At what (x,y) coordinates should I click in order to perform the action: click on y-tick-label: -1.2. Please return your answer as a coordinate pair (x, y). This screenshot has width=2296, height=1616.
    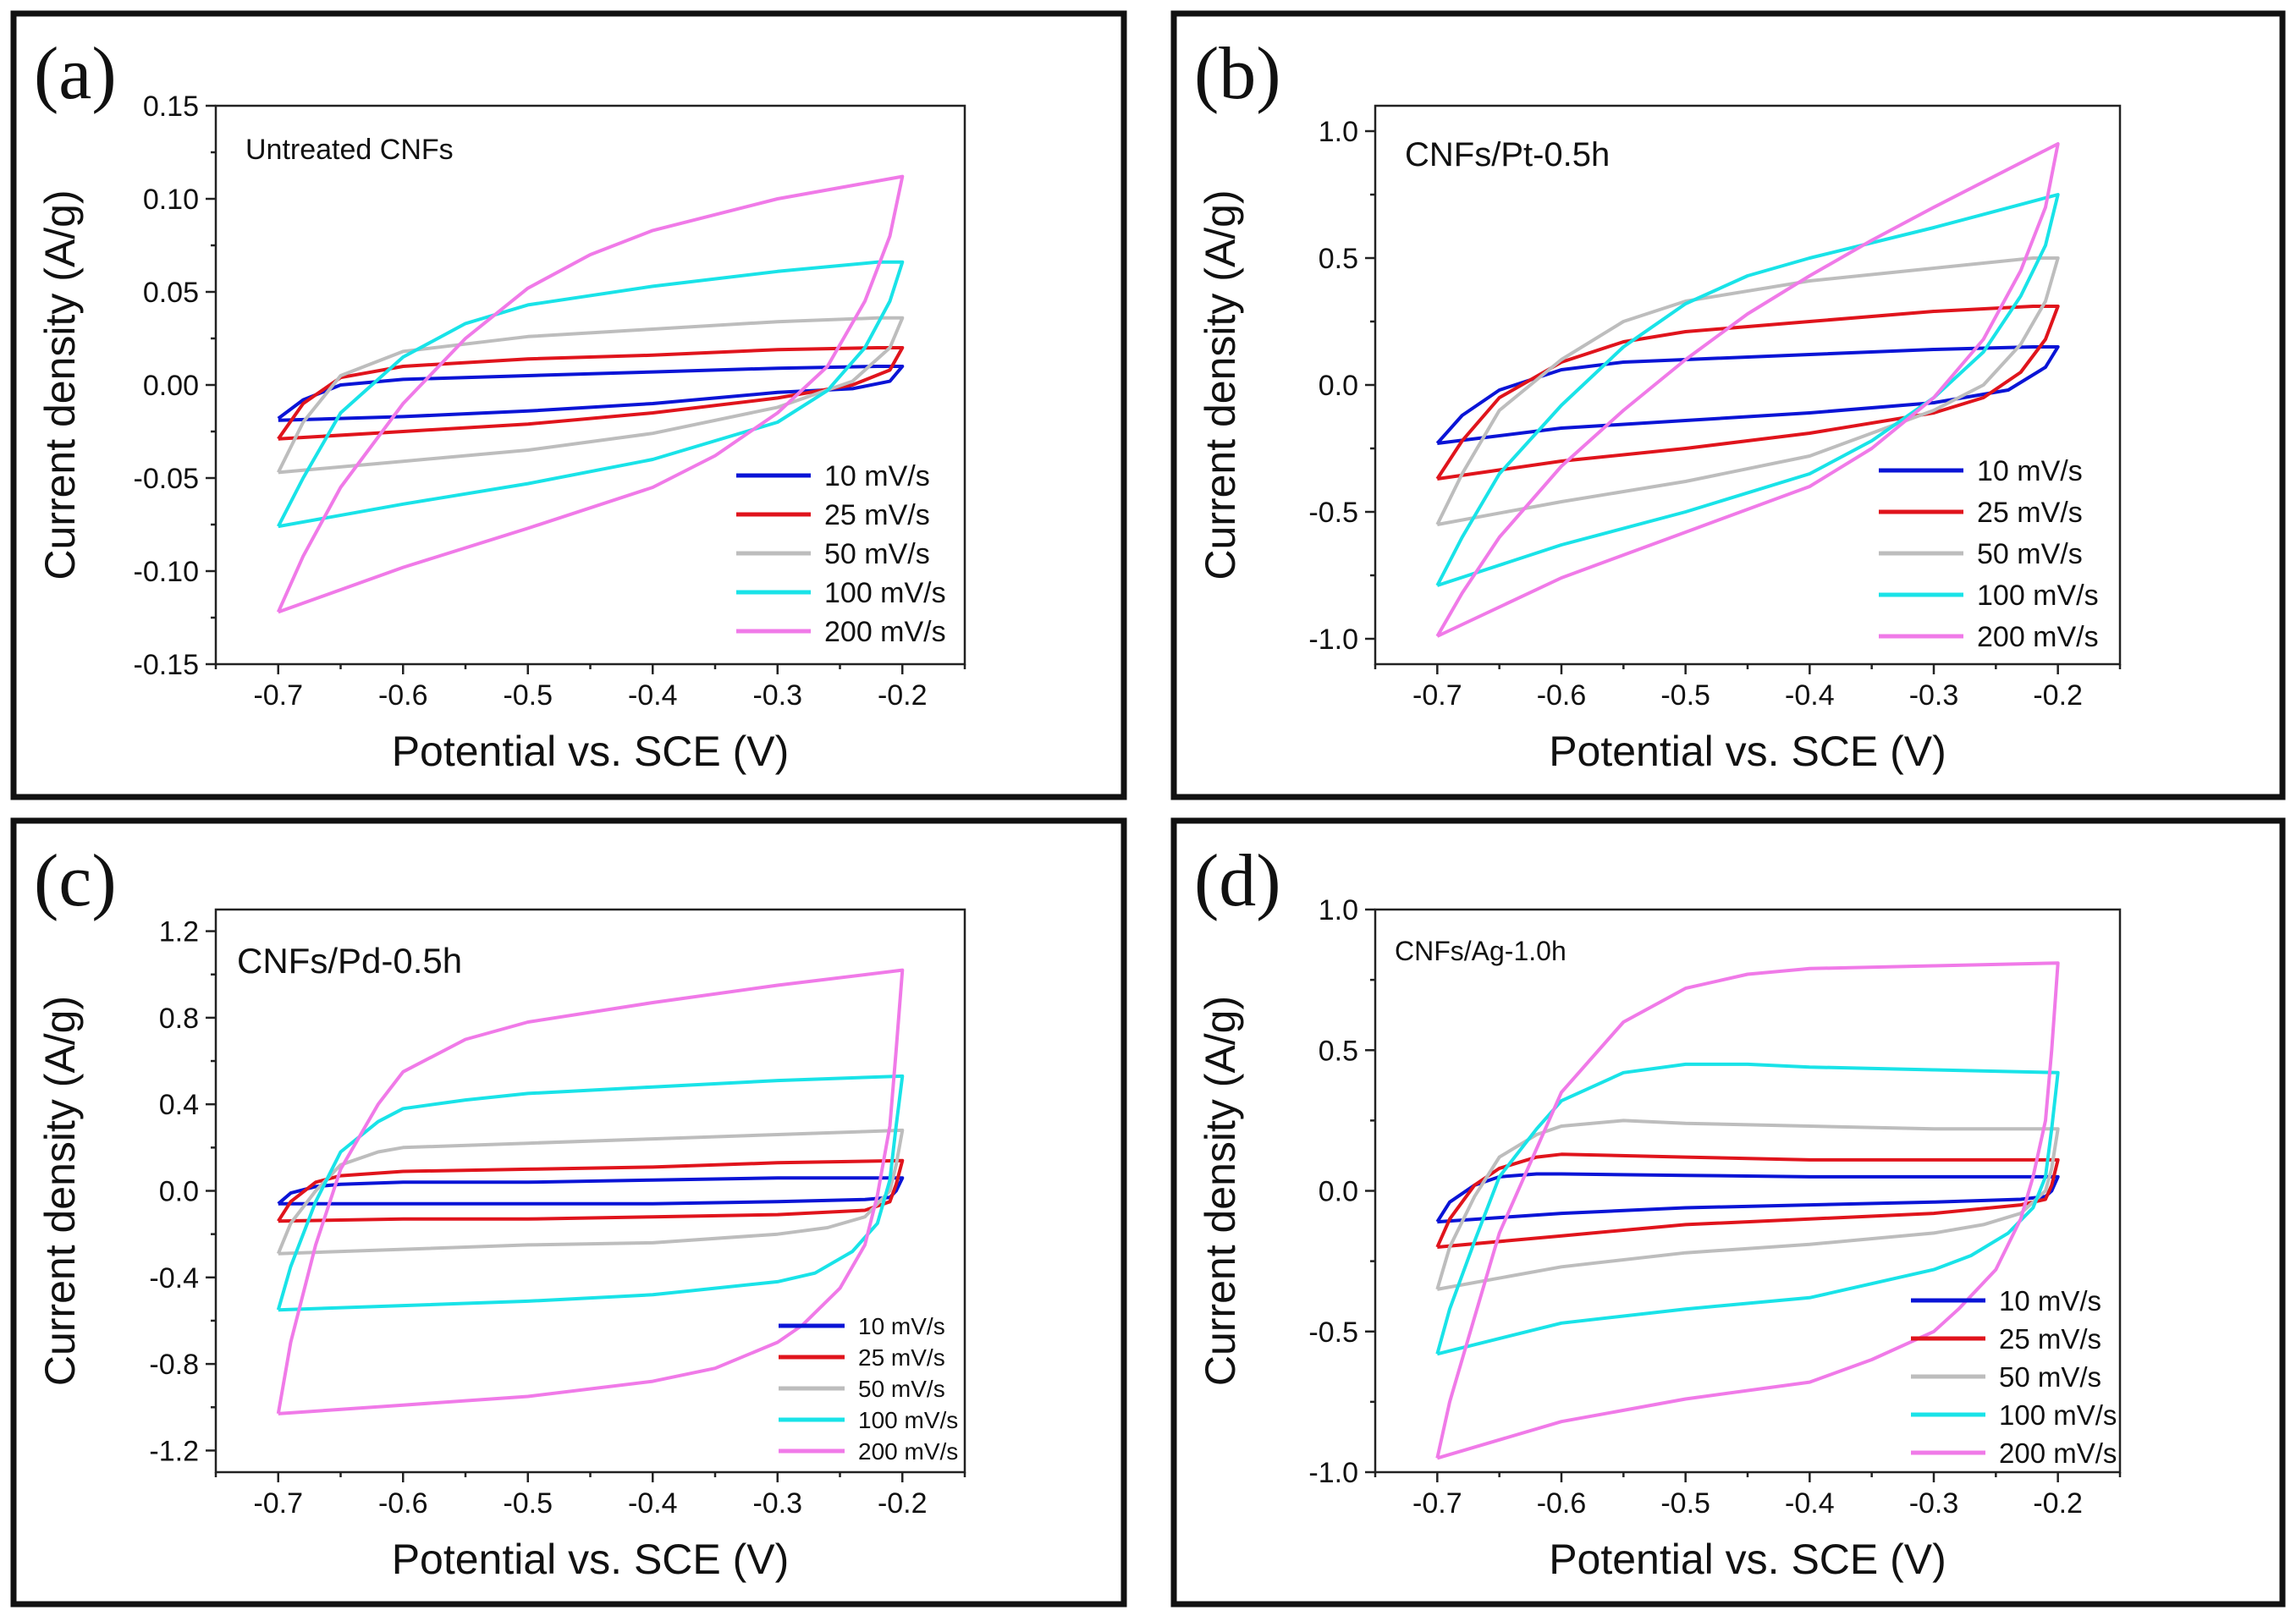
    Looking at the image, I should click on (174, 1451).